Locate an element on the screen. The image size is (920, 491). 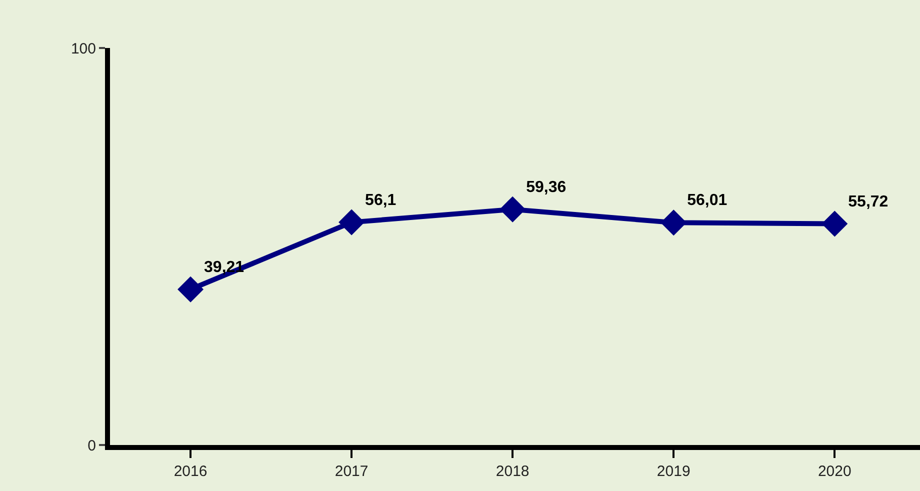
data-label: 59,36 is located at coordinates (546, 187).